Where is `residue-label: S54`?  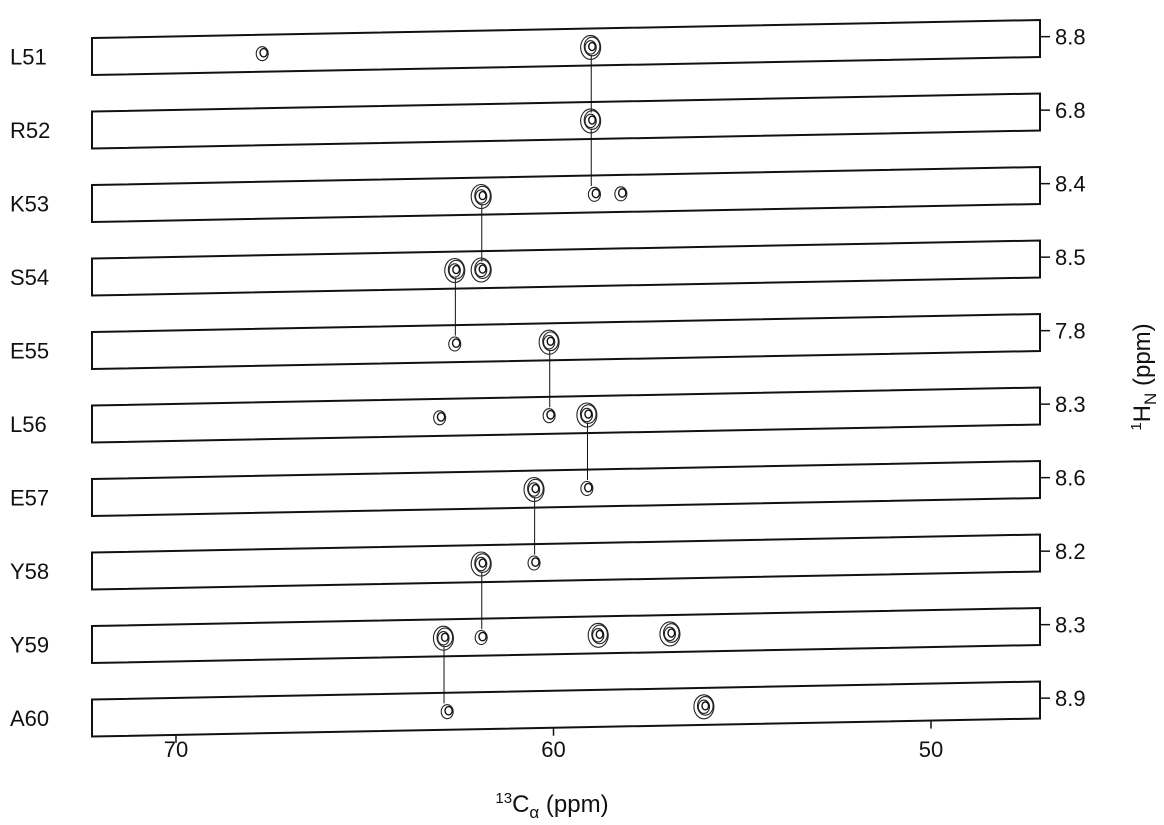
residue-label: S54 is located at coordinates (29, 277).